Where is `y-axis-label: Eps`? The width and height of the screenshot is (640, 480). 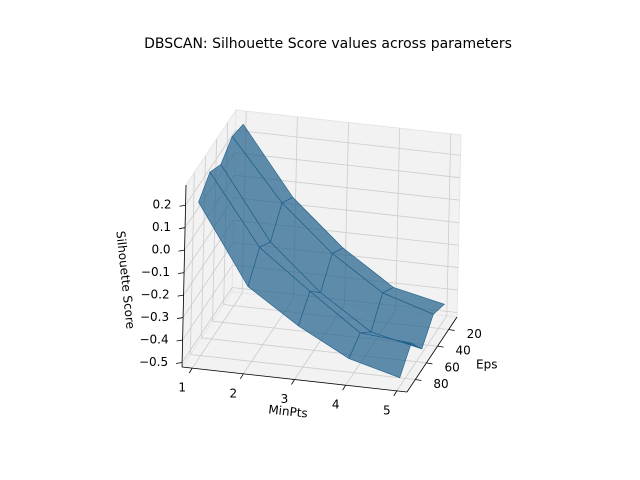
y-axis-label: Eps is located at coordinates (486, 365).